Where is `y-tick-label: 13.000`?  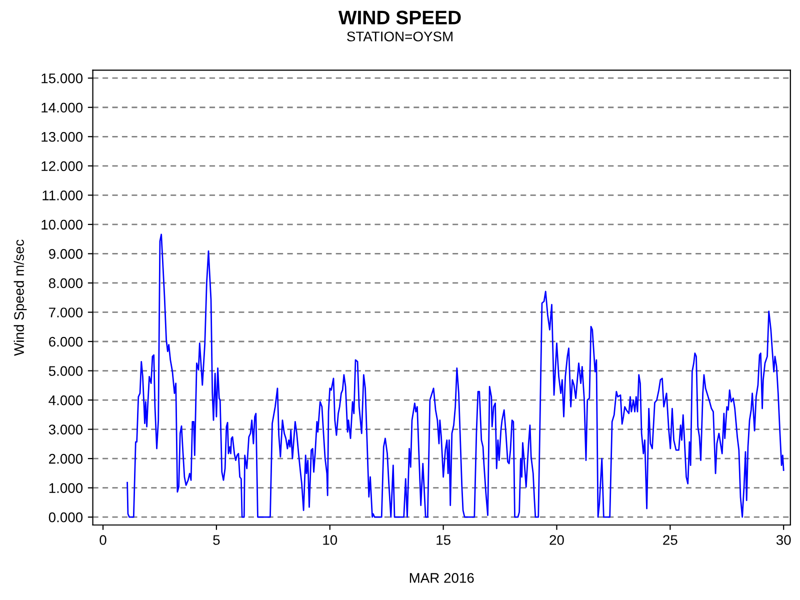
y-tick-label: 13.000 is located at coordinates (62, 137).